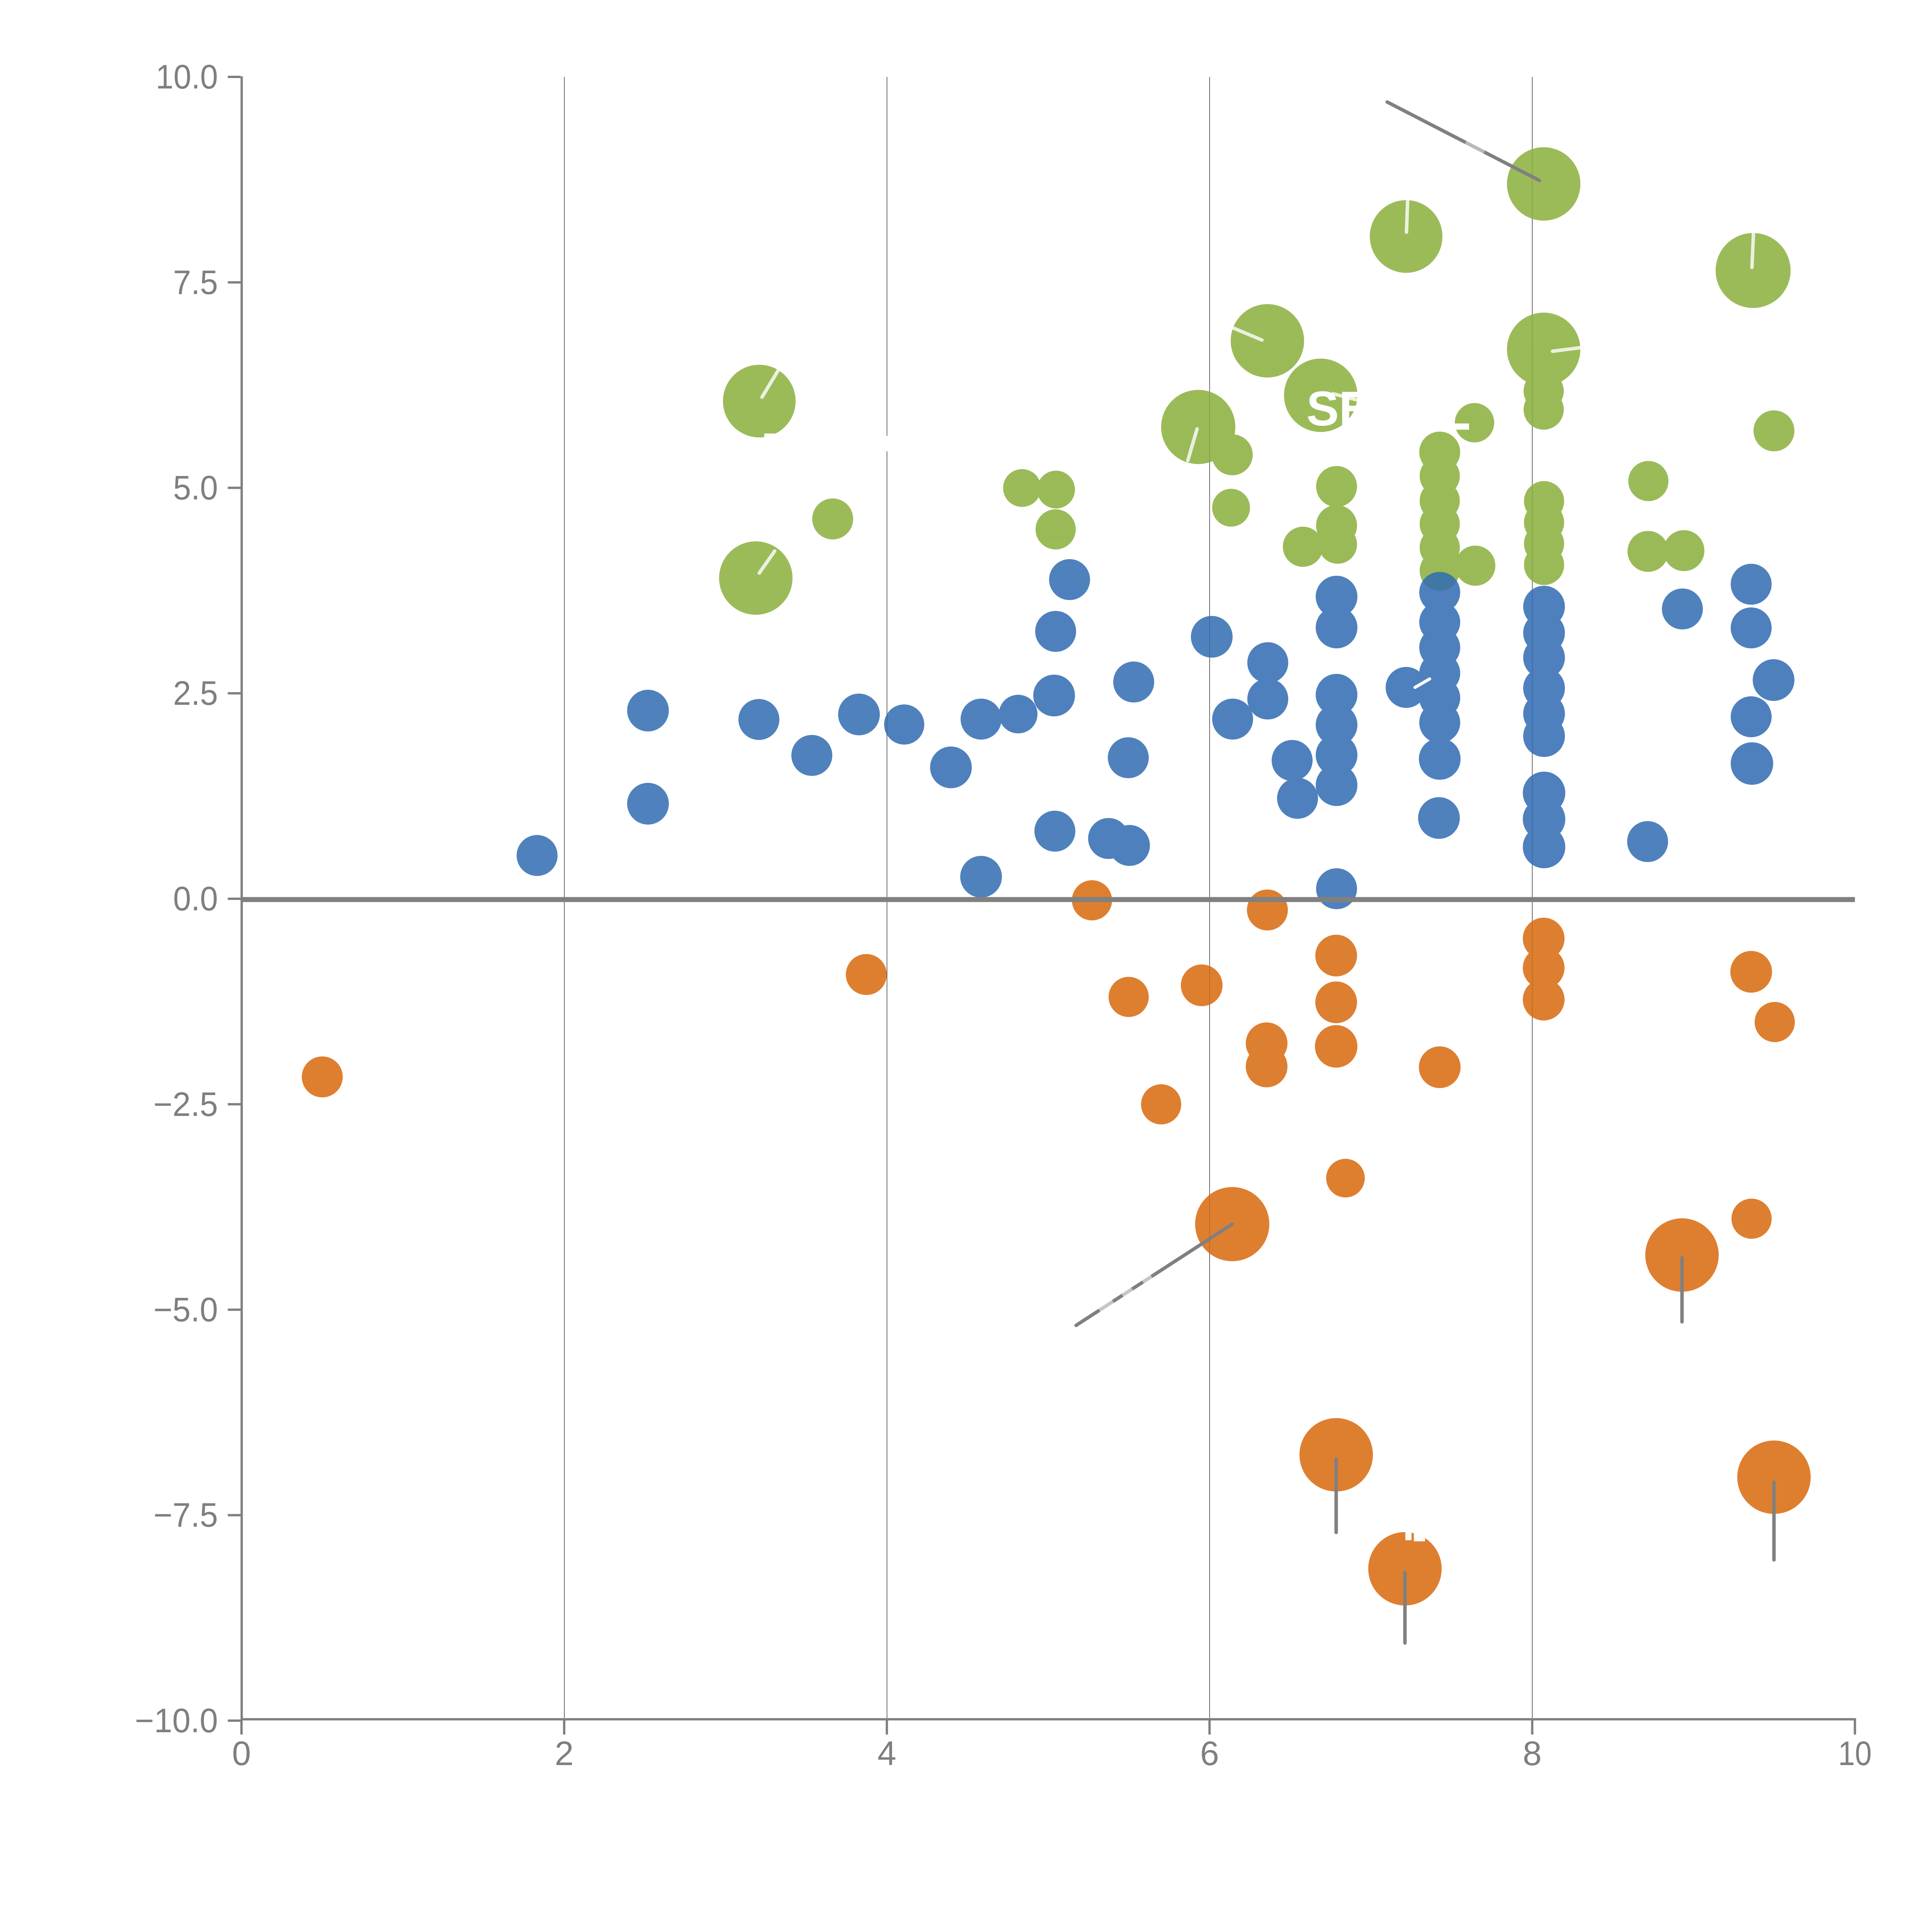 This screenshot has height=1932, width=1932. I want to click on svg-text: −5.0, so click(185, 1310).